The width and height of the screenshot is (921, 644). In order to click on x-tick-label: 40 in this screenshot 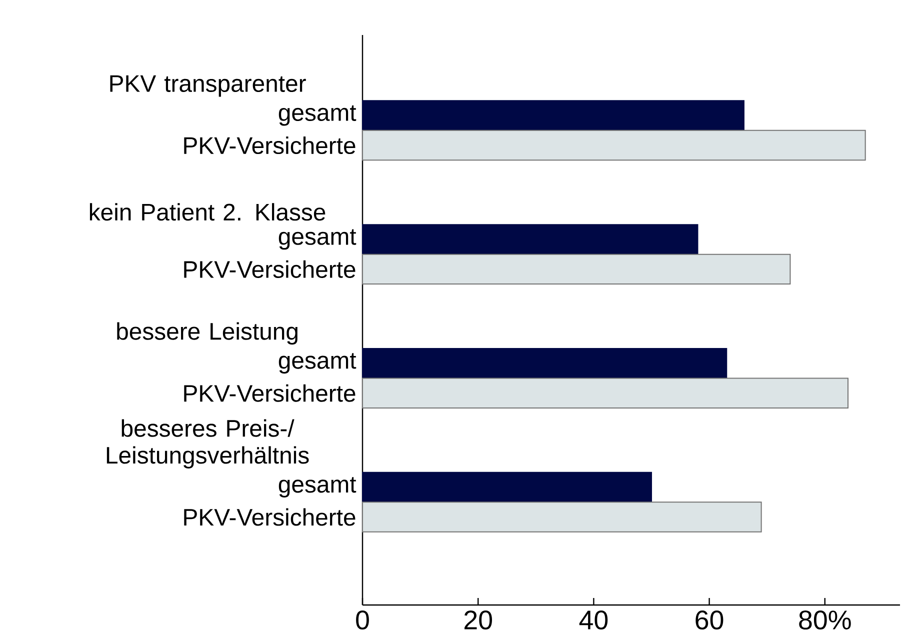, I will do `click(593, 620)`.